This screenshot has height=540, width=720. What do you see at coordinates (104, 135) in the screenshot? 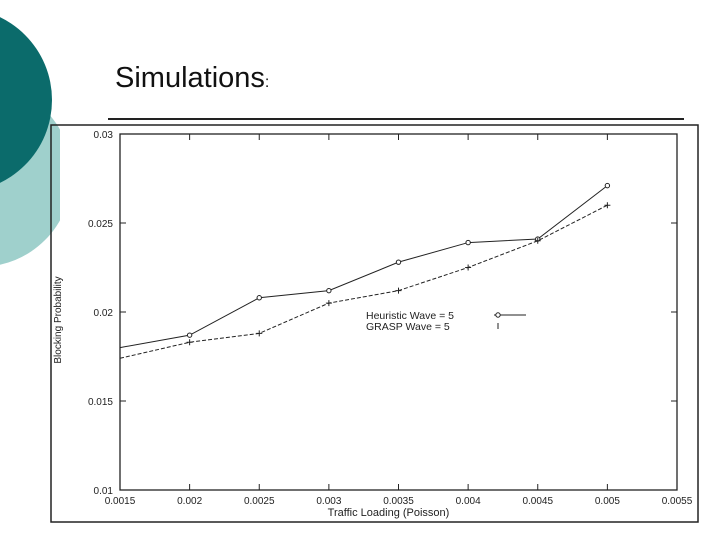
I see `y-tick-label: 0.03` at bounding box center [104, 135].